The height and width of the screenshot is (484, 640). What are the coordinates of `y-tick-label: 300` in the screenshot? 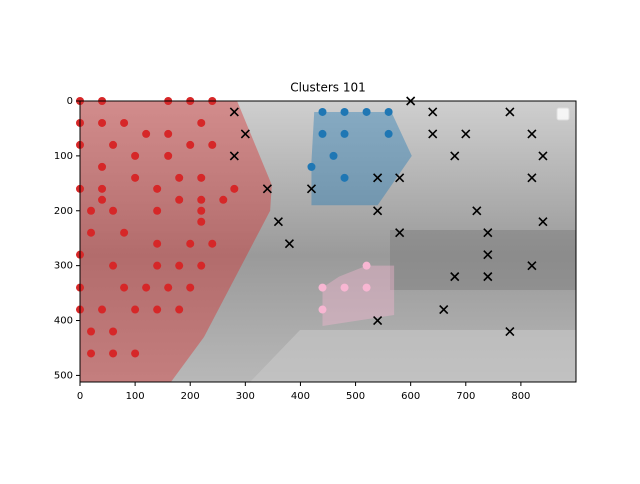 It's located at (63, 266).